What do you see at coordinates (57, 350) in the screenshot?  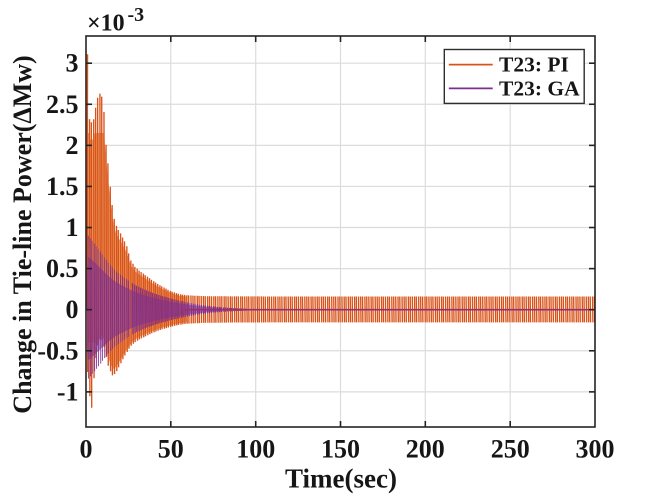 I see `svg-text: -0.5` at bounding box center [57, 350].